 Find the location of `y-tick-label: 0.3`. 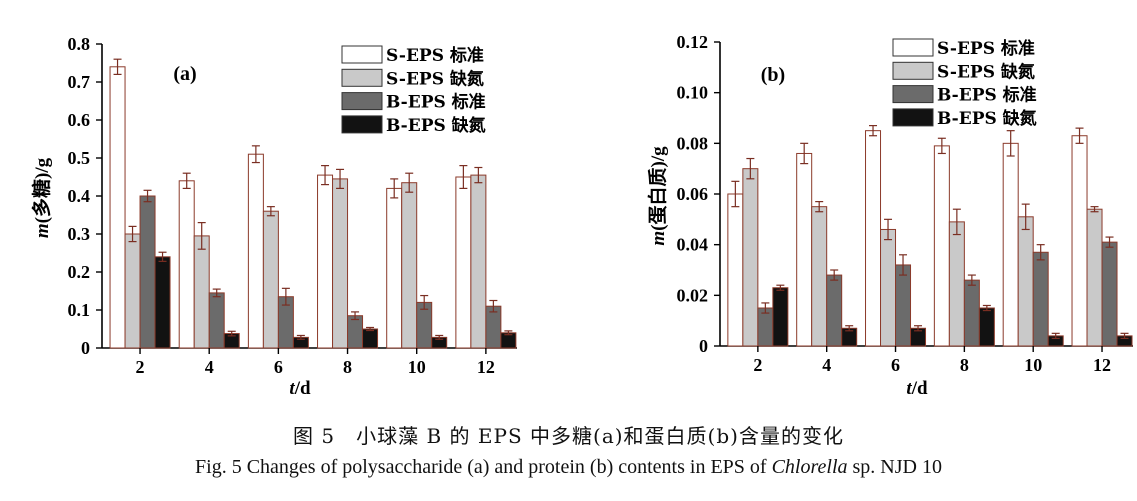

y-tick-label: 0.3 is located at coordinates (79, 234).